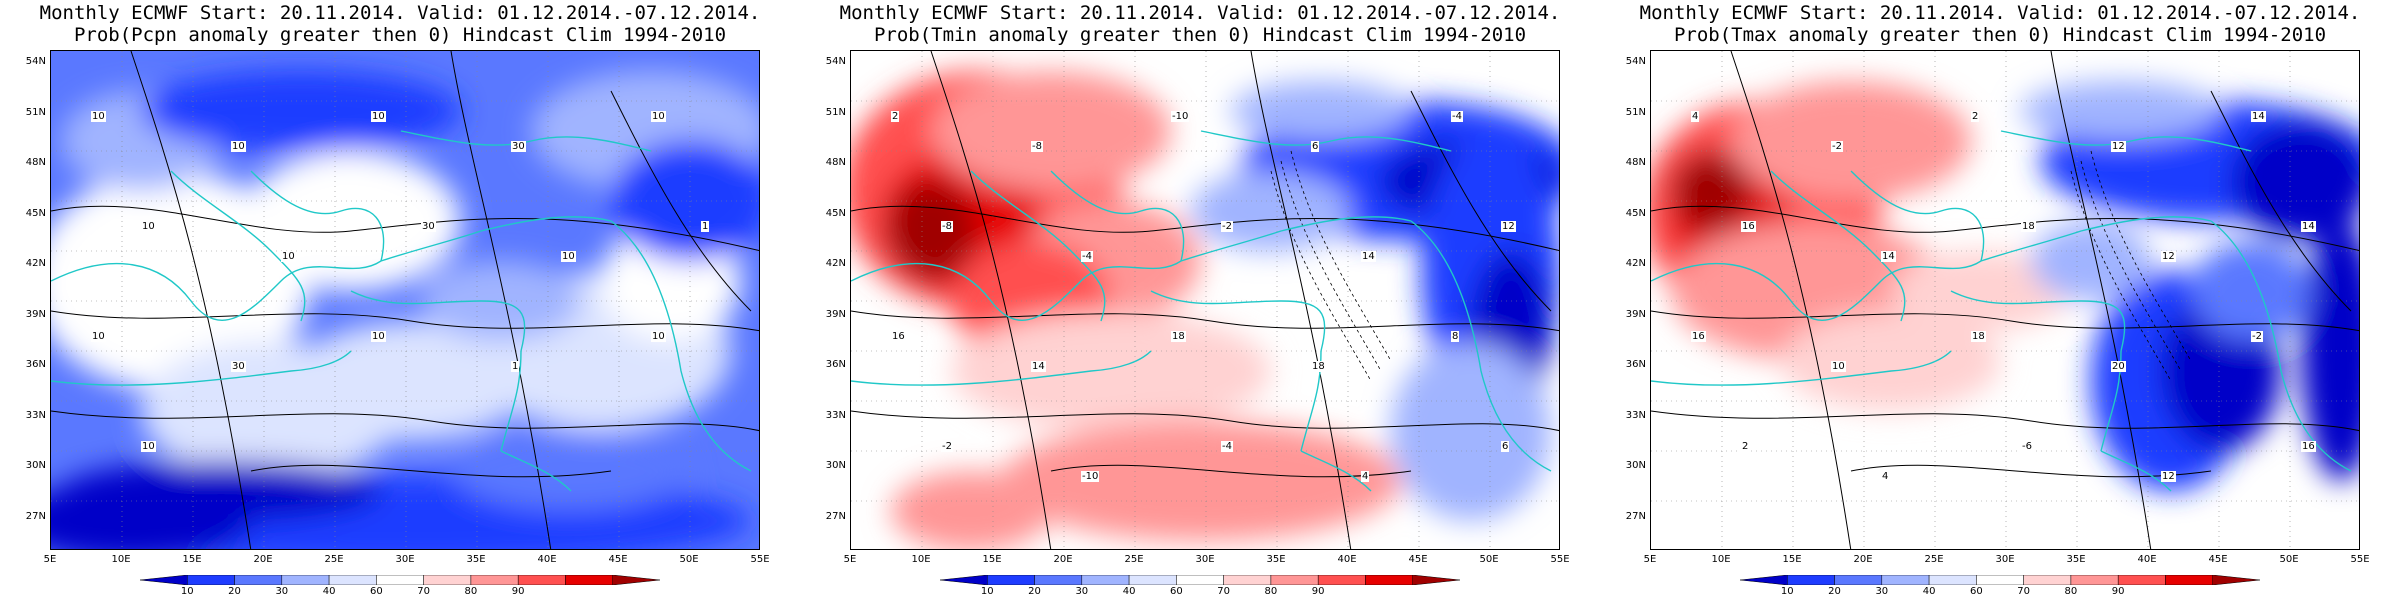 Image resolution: width=2400 pixels, height=600 pixels. What do you see at coordinates (329, 591) in the screenshot?
I see `colorbar-tick-label: 40` at bounding box center [329, 591].